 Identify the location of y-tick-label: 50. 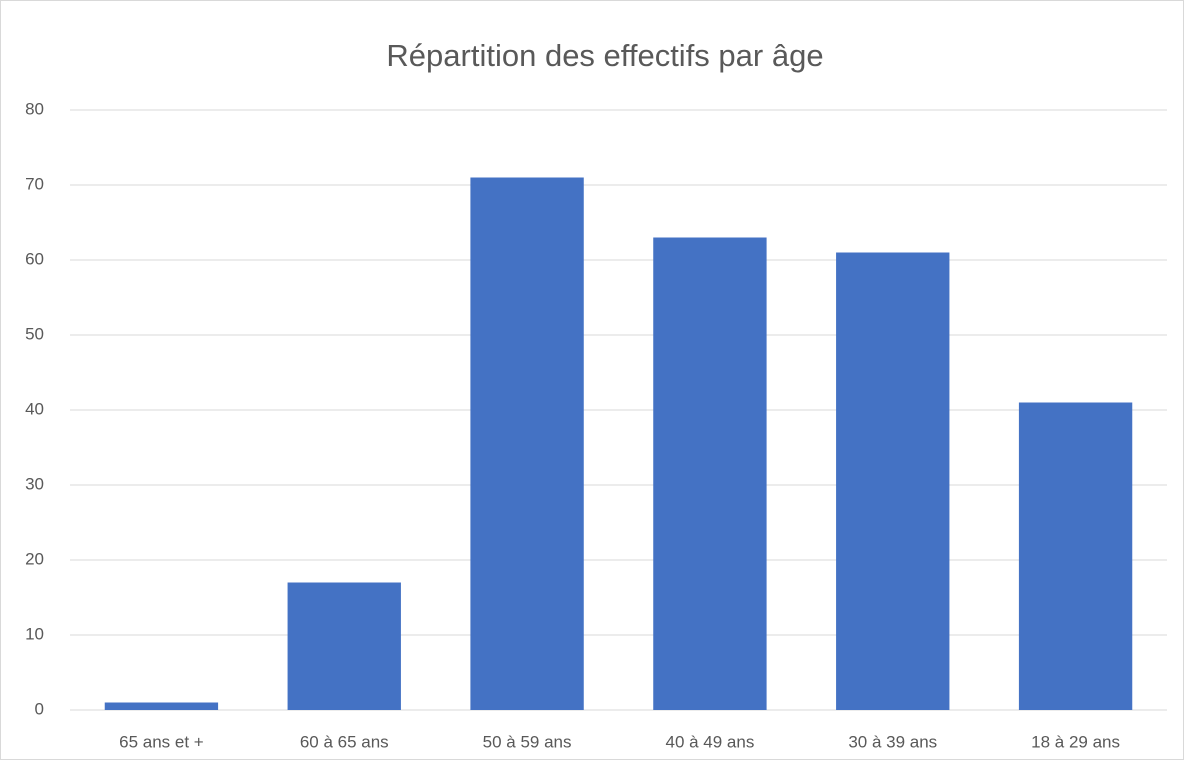
(34, 333).